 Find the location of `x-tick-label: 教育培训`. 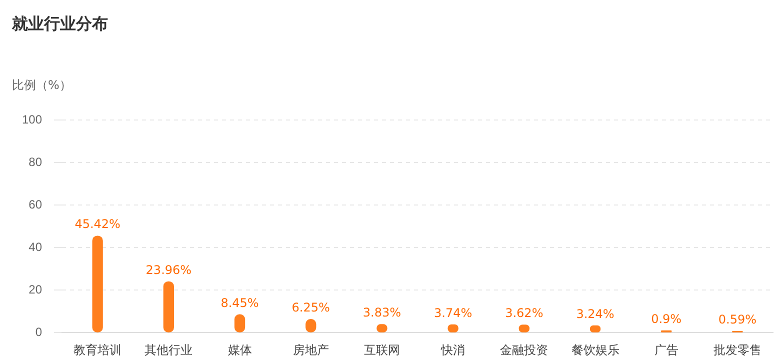

x-tick-label: 教育培训 is located at coordinates (98, 349).